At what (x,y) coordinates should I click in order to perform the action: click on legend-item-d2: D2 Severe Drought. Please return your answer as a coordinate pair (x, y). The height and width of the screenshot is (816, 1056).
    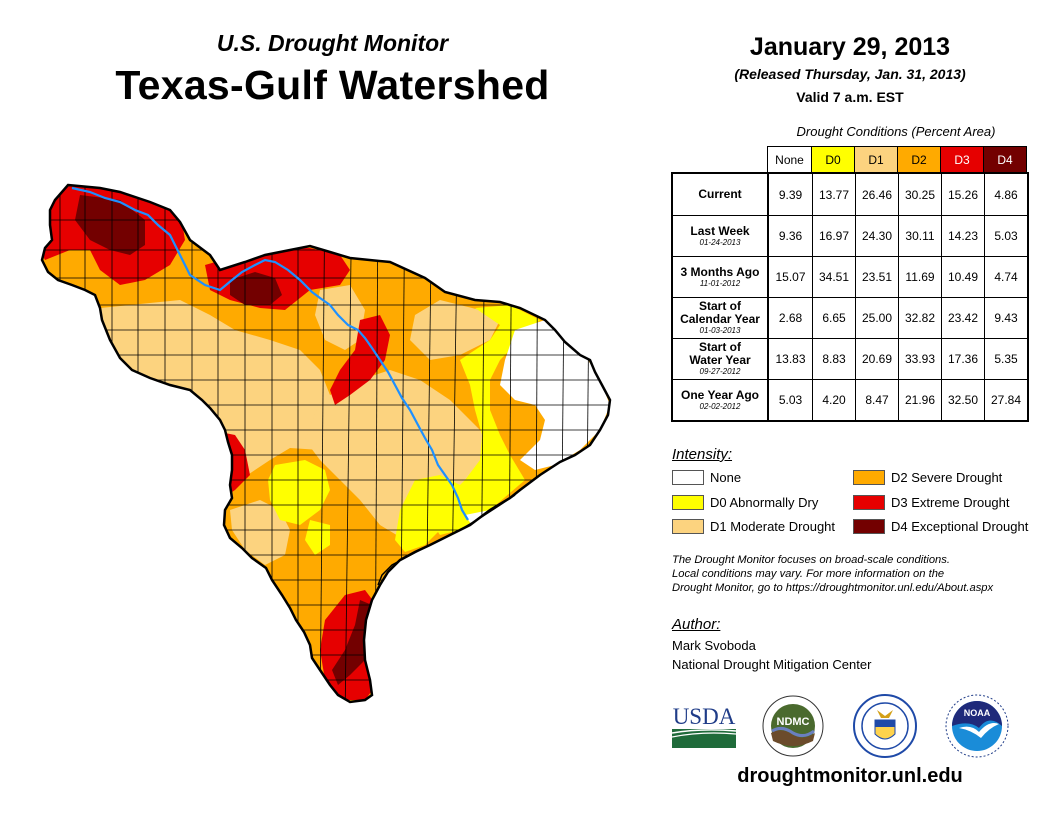
    Looking at the image, I should click on (927, 477).